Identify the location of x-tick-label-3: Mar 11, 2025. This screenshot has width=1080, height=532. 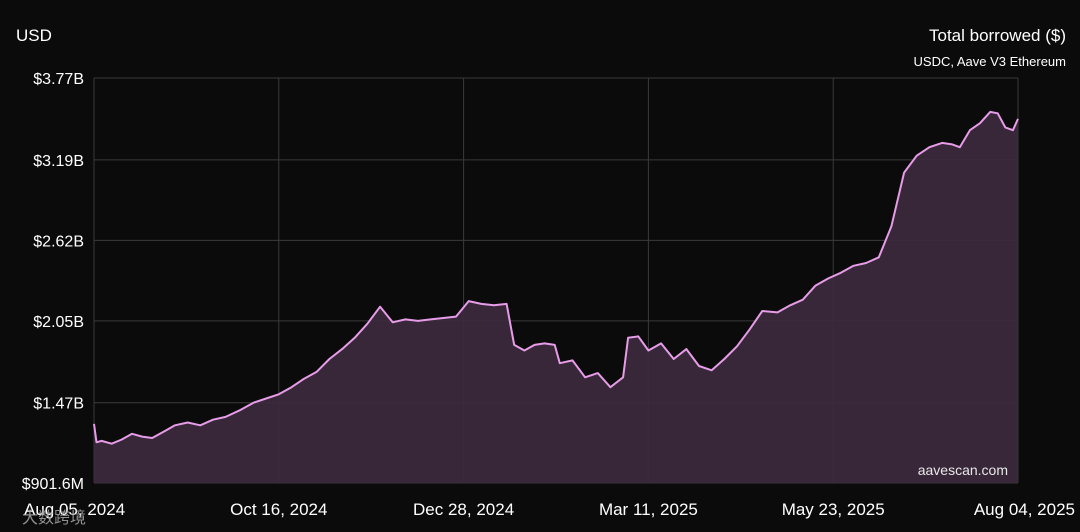
(648, 509).